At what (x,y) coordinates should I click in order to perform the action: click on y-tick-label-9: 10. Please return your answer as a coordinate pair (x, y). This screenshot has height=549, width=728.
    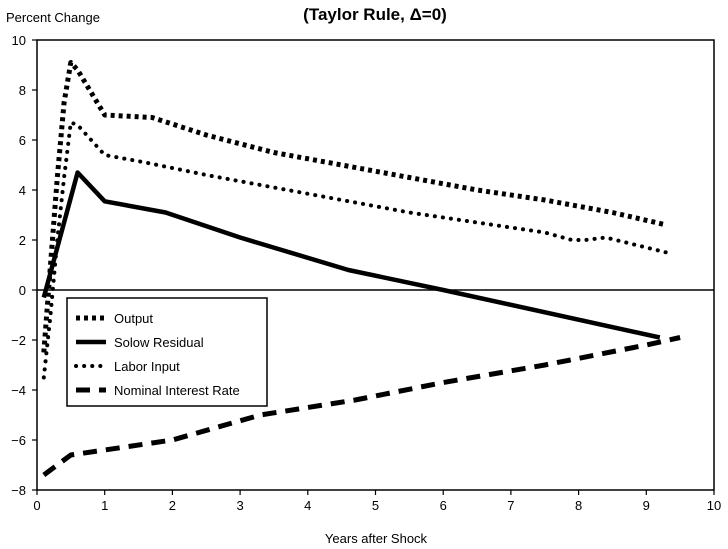
    Looking at the image, I should click on (19, 40).